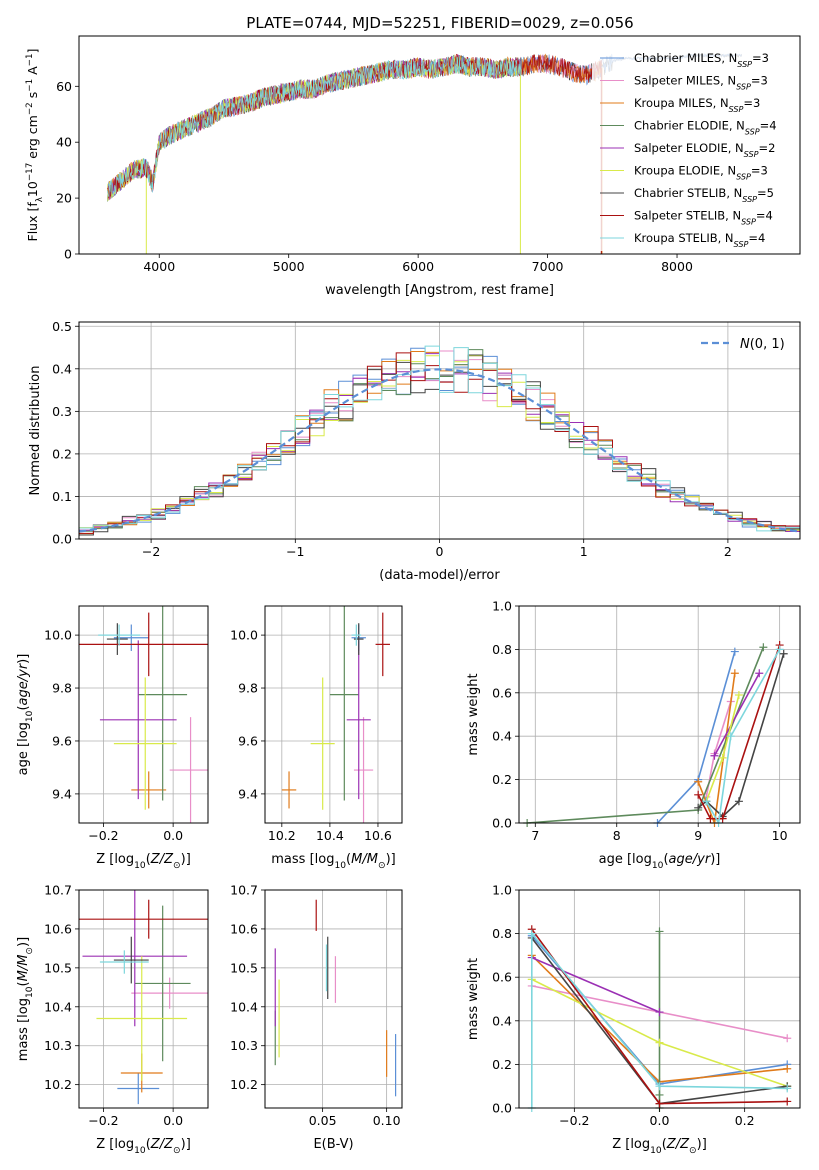  Describe the element at coordinates (473, 714) in the screenshot. I see `y-axis-label: mass weight` at that location.